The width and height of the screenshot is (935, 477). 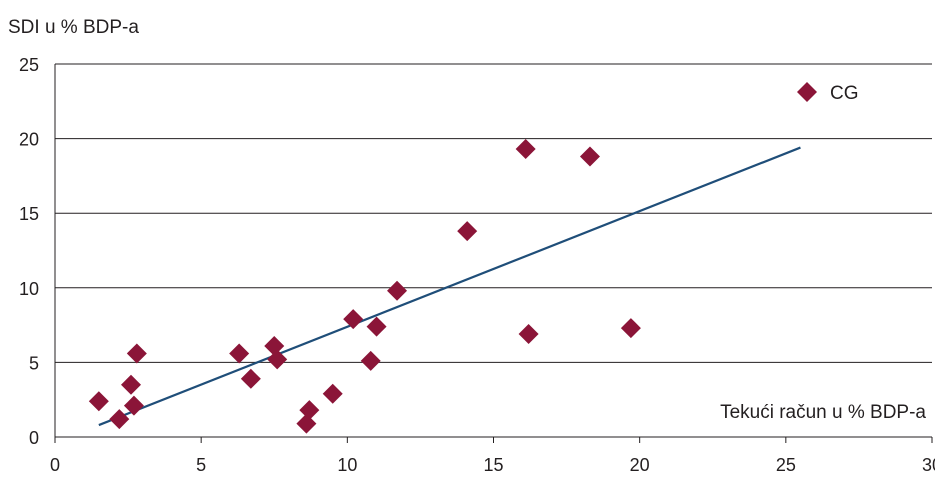 I want to click on x-tick-labels: 0 5 10 15 20 25 30, so click(x=492, y=465).